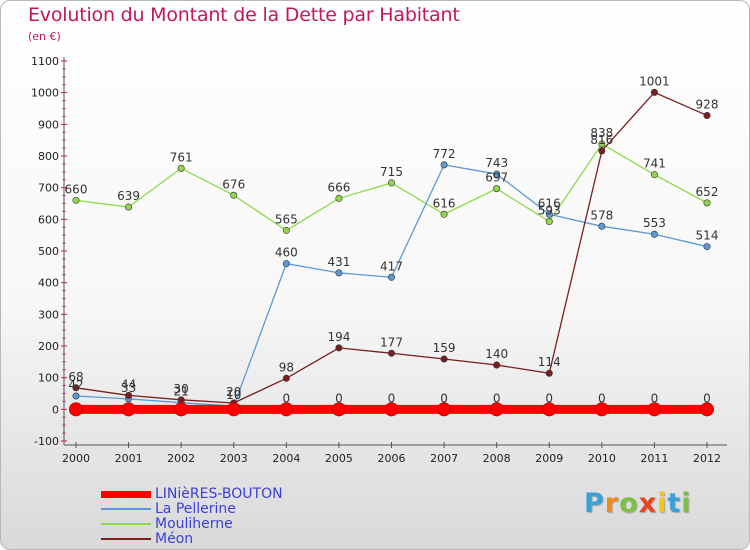  What do you see at coordinates (338, 337) in the screenshot?
I see `data-label: 194` at bounding box center [338, 337].